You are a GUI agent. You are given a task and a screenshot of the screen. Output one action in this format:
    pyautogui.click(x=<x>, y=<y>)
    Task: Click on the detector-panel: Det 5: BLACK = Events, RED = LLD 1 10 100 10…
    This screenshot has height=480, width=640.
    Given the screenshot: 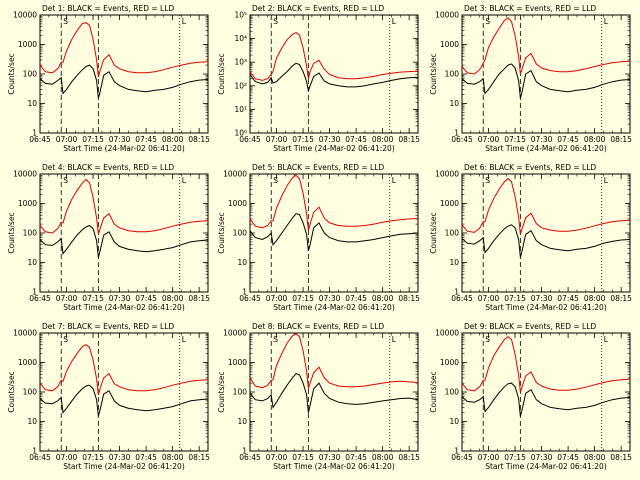 What is the action you would take?
    pyautogui.click(x=318, y=237)
    